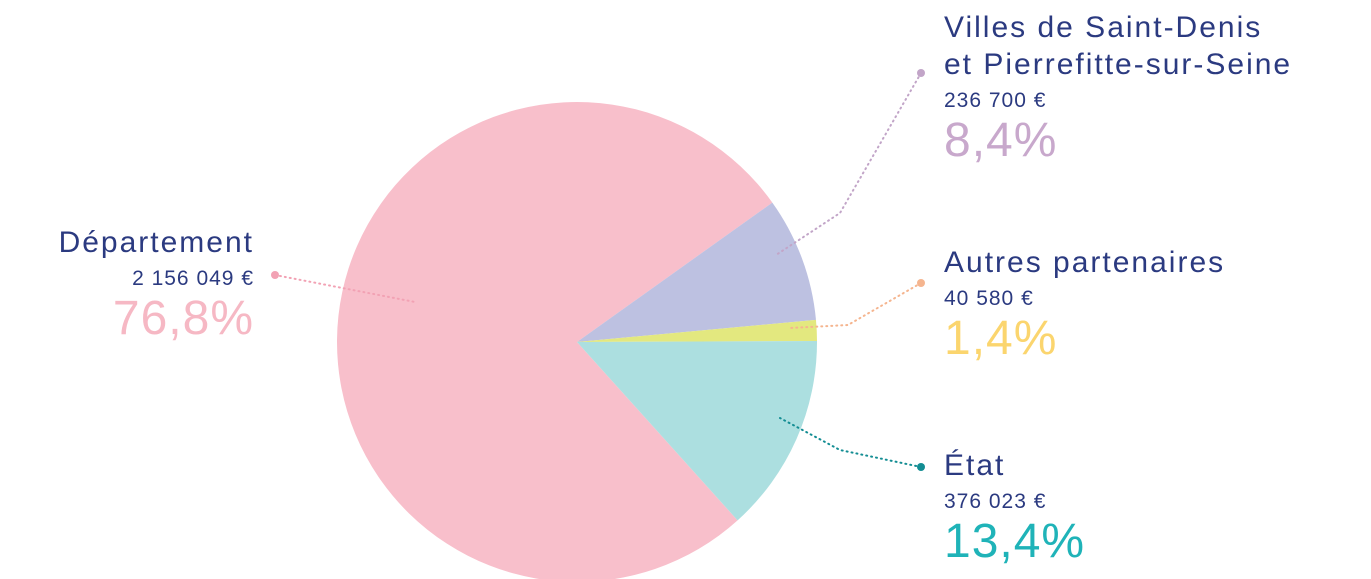 The height and width of the screenshot is (579, 1371). I want to click on amount: 236 700 €, so click(995, 100).